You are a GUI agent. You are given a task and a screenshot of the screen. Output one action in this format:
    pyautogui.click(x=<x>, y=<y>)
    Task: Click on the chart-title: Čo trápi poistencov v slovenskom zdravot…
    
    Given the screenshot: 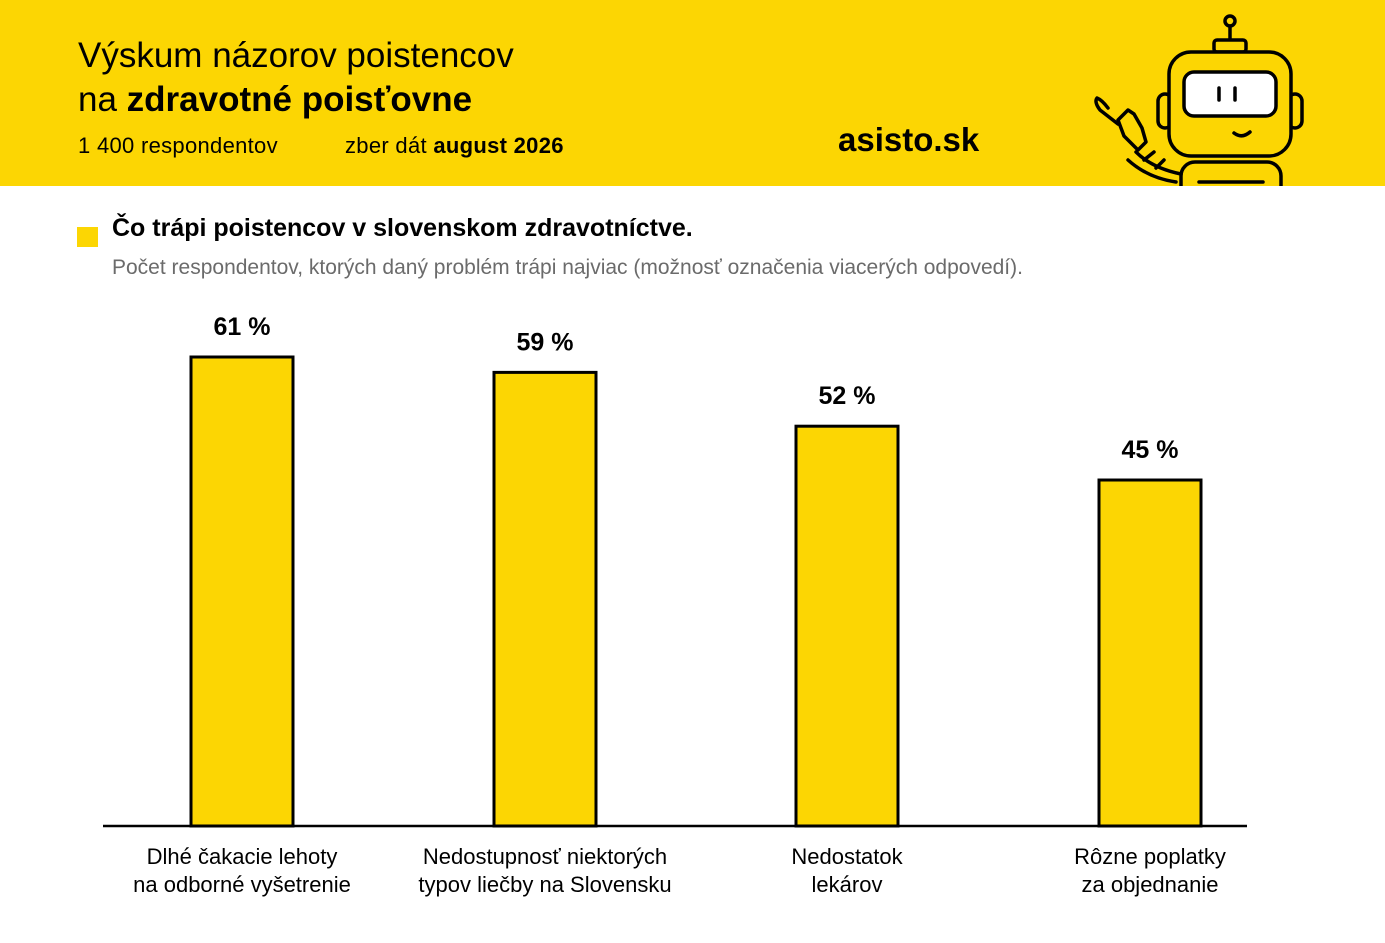 What is the action you would take?
    pyautogui.click(x=402, y=228)
    